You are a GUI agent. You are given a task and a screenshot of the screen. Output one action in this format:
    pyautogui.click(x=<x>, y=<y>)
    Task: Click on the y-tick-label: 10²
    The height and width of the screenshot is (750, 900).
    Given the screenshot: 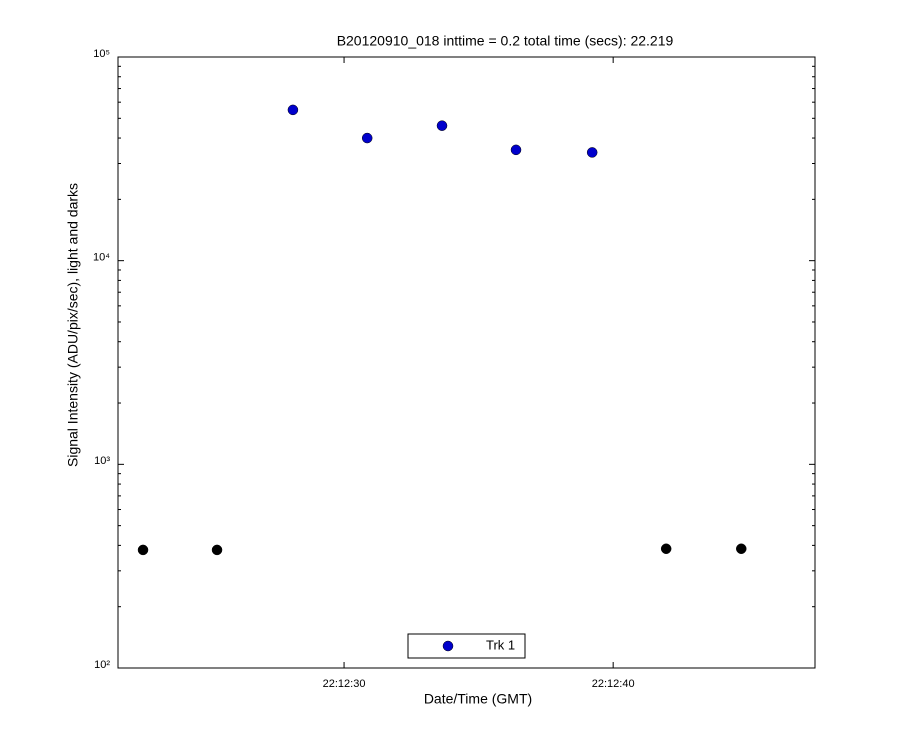 What is the action you would take?
    pyautogui.click(x=102, y=665)
    